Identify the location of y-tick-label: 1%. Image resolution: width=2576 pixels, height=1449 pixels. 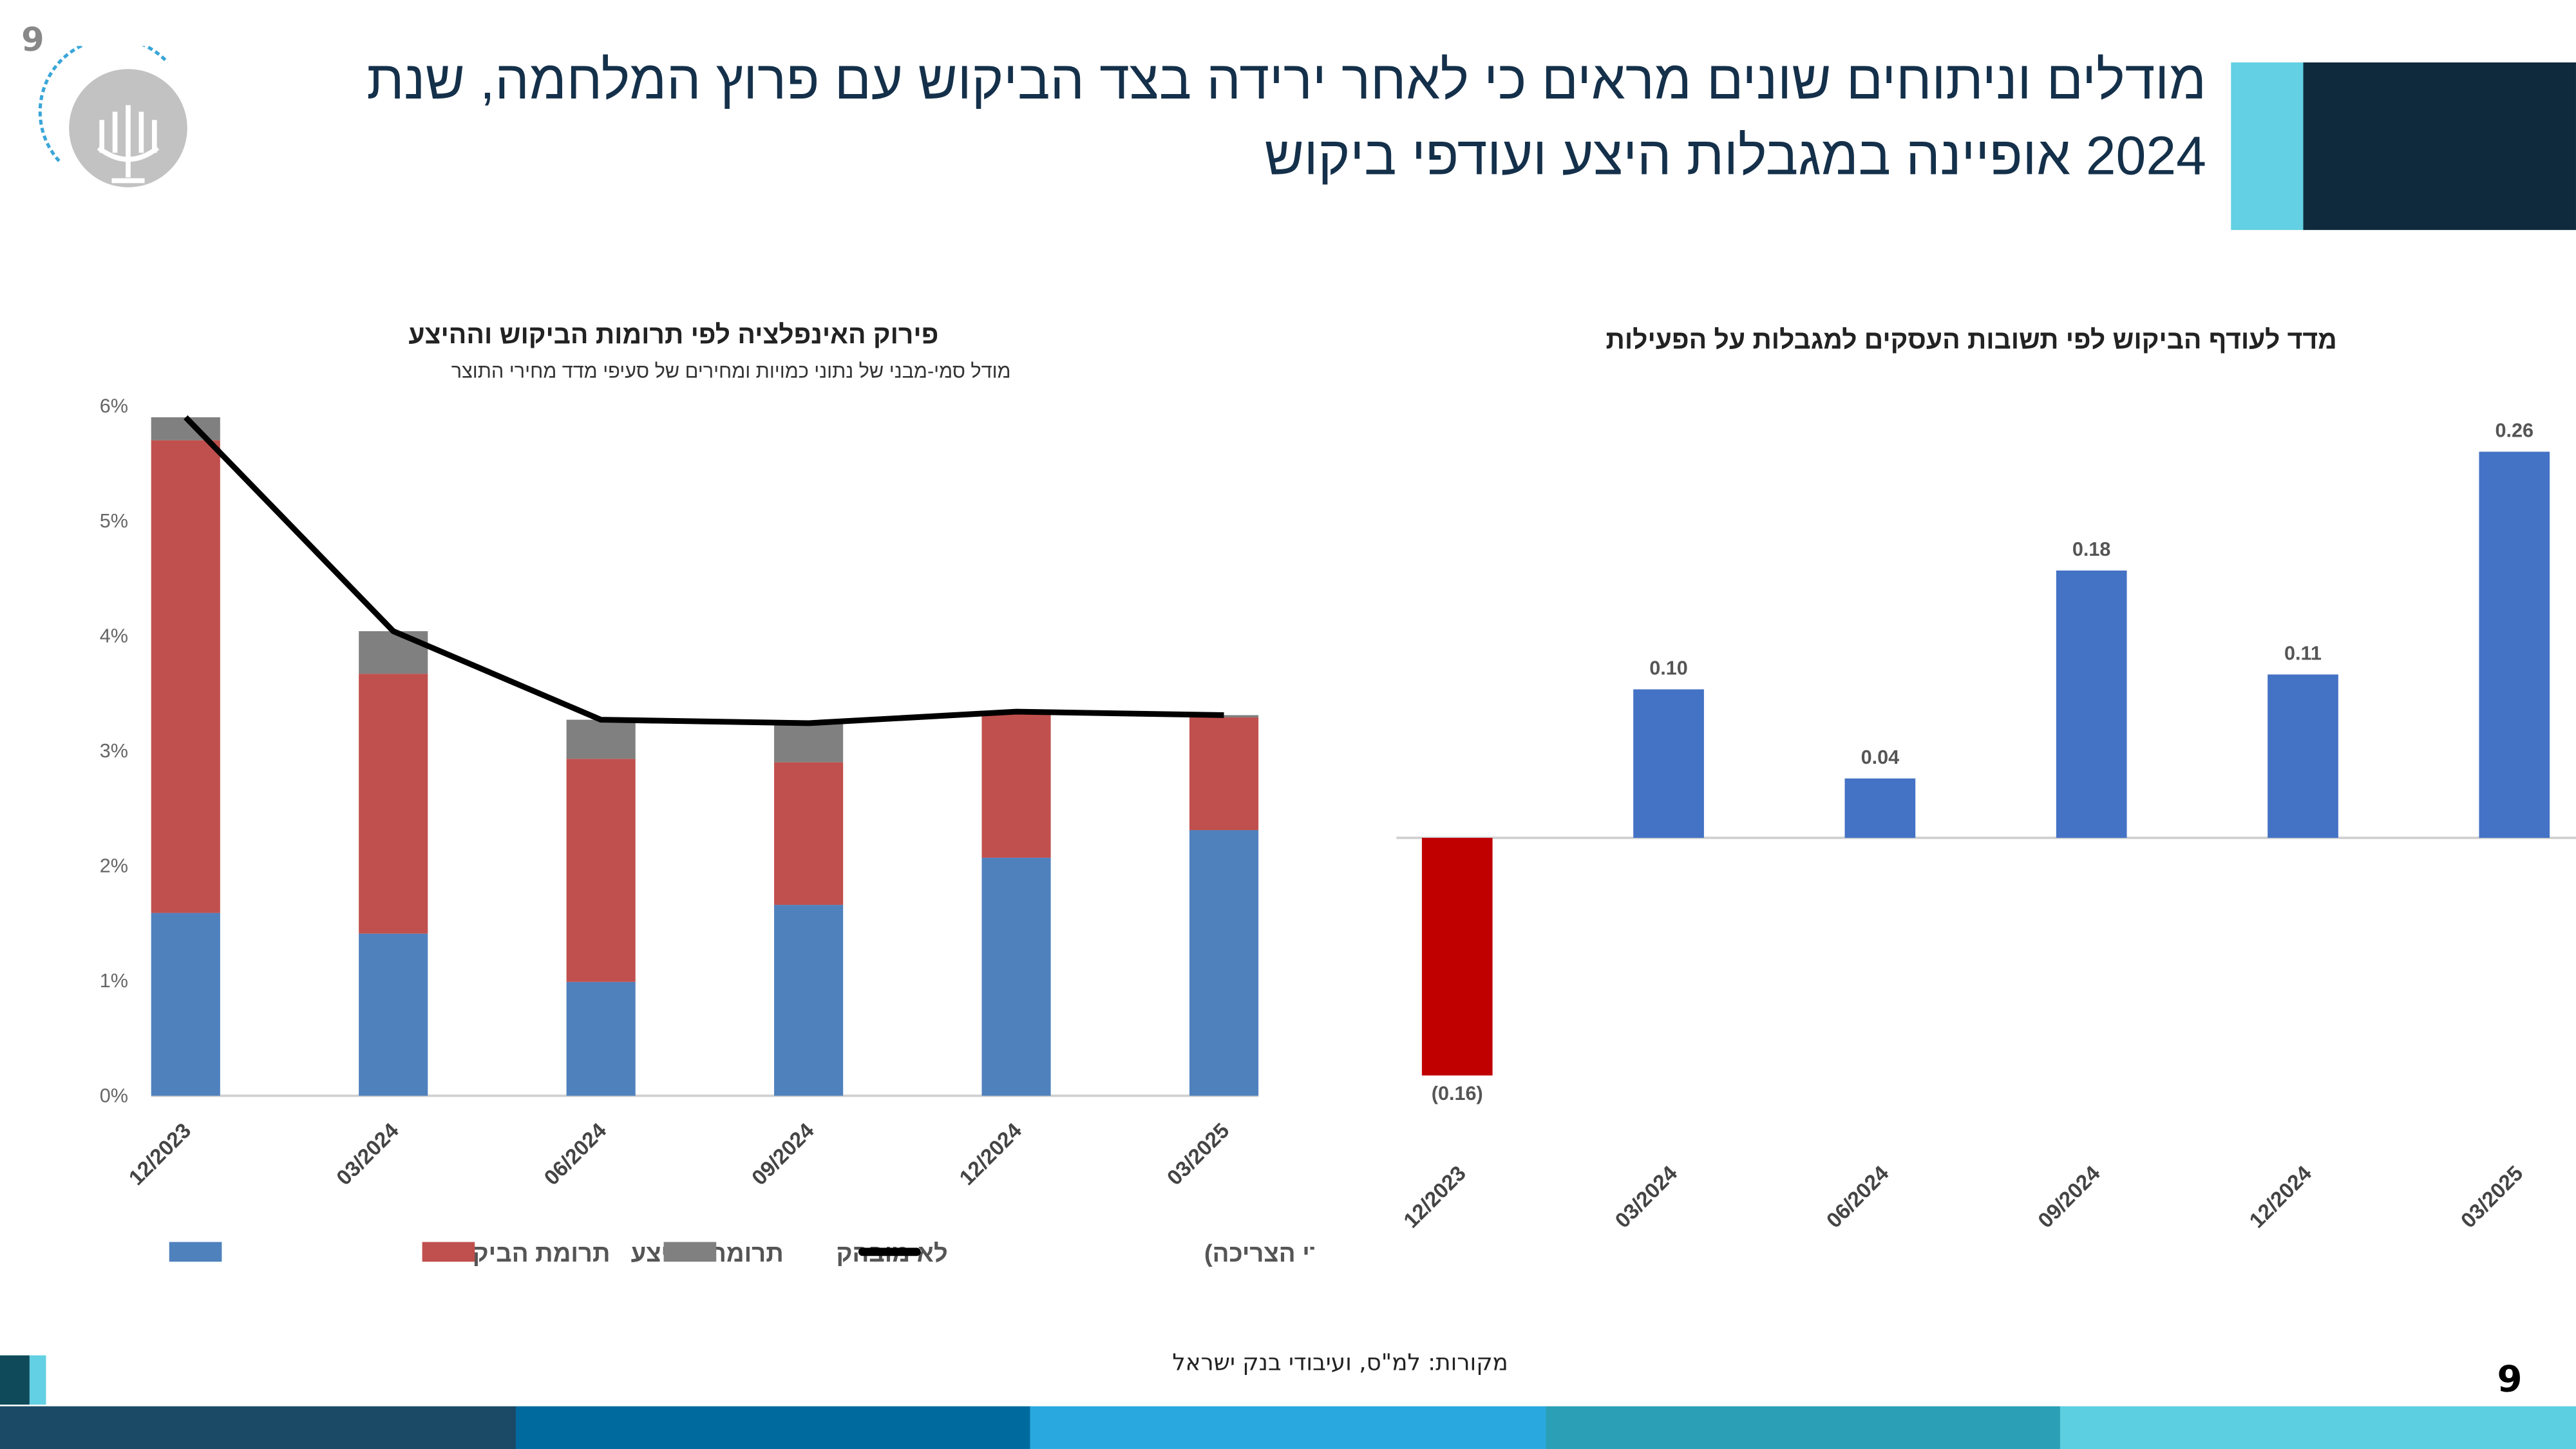
(114, 981).